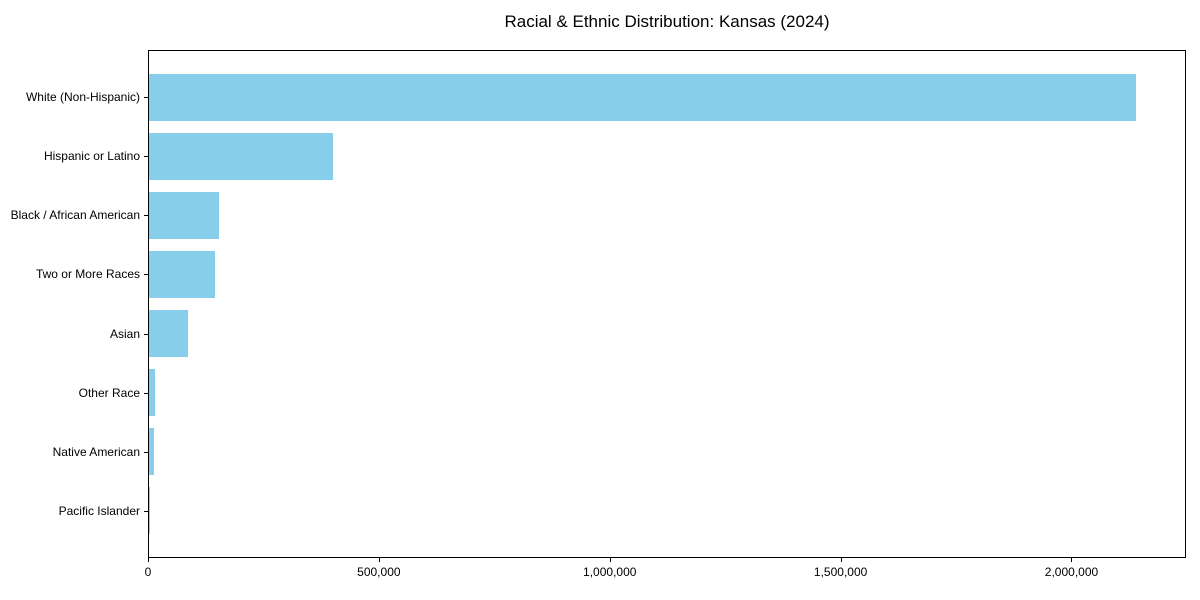  What do you see at coordinates (124, 333) in the screenshot?
I see `y-axis-label: Asian` at bounding box center [124, 333].